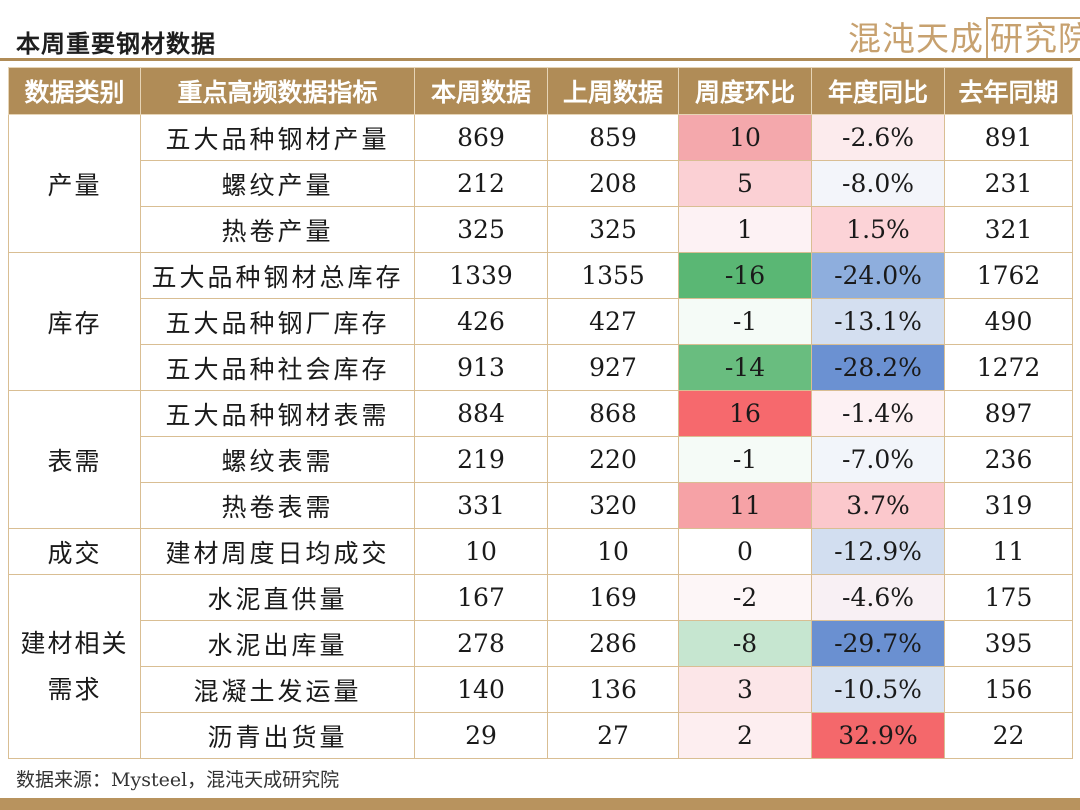  I want to click on wow-cell: -2, so click(745, 597).